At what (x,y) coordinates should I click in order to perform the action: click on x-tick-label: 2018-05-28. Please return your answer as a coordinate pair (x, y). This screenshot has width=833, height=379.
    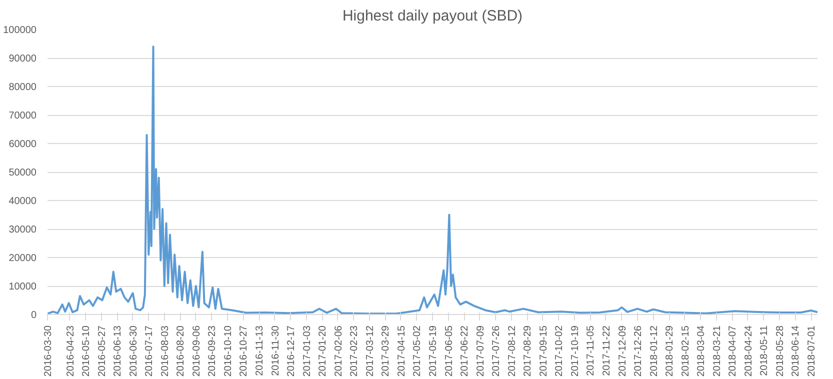
    Looking at the image, I should click on (780, 351).